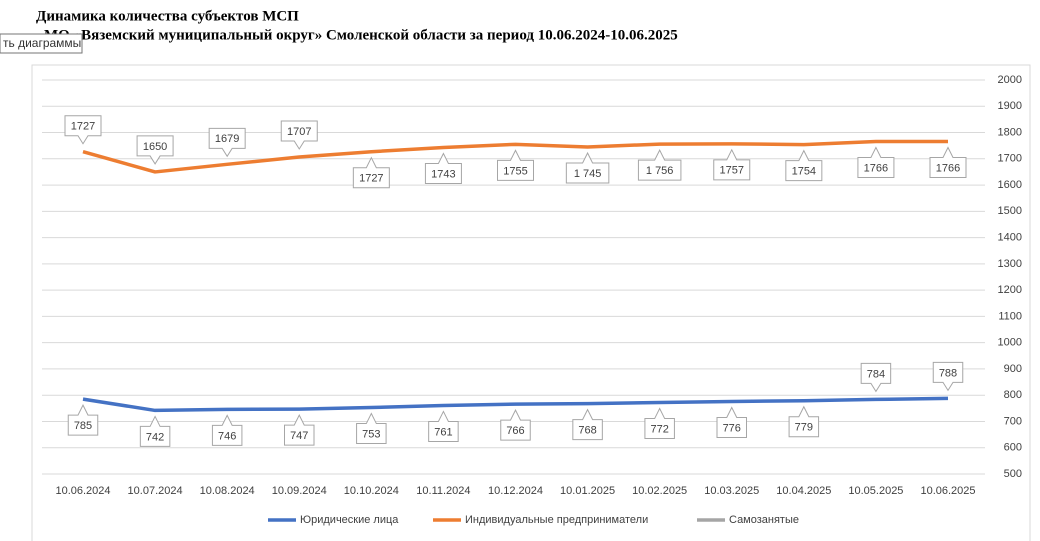  Describe the element at coordinates (515, 431) in the screenshot. I see `data-label: 766` at that location.